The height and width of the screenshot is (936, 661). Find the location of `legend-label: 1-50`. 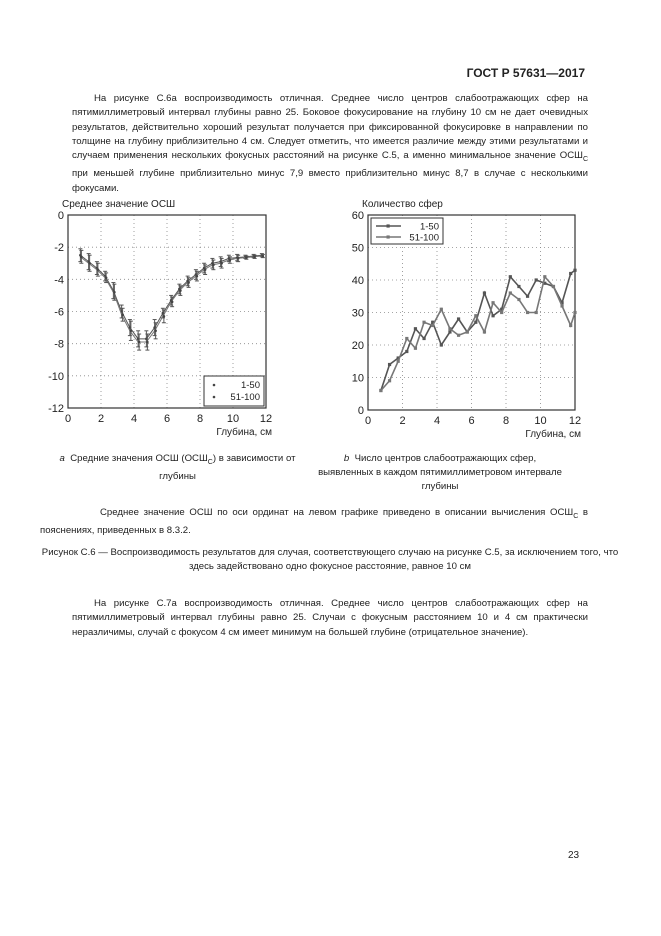

legend-label: 1-50 is located at coordinates (250, 385).